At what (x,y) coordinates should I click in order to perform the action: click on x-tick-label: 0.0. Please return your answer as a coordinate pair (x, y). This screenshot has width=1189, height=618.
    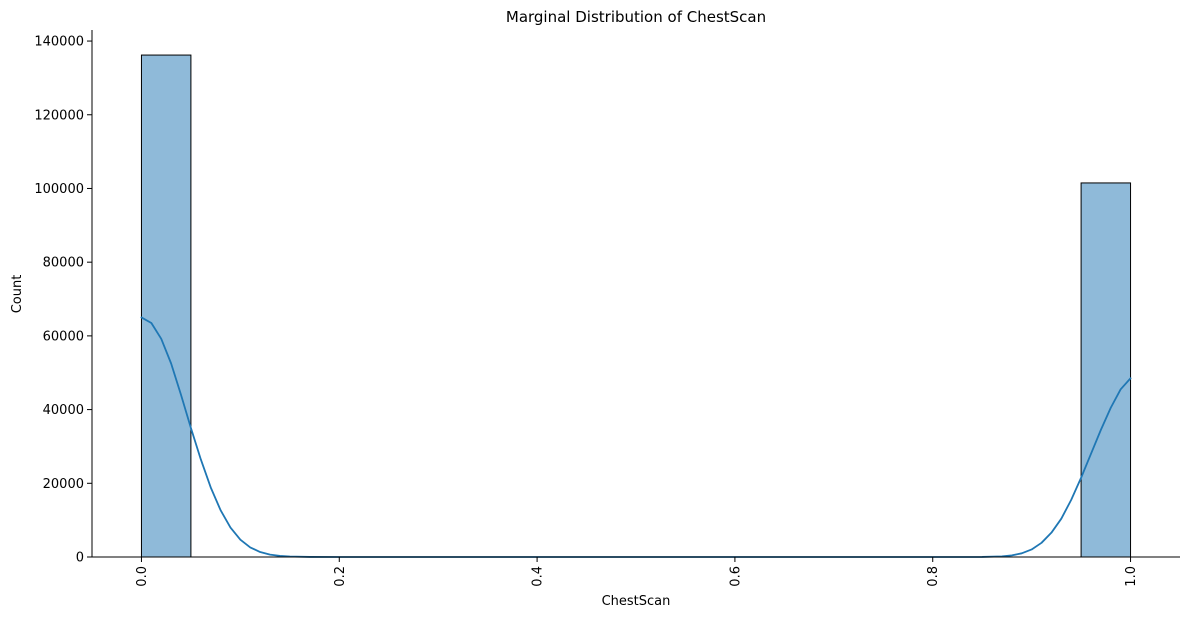
    Looking at the image, I should click on (142, 576).